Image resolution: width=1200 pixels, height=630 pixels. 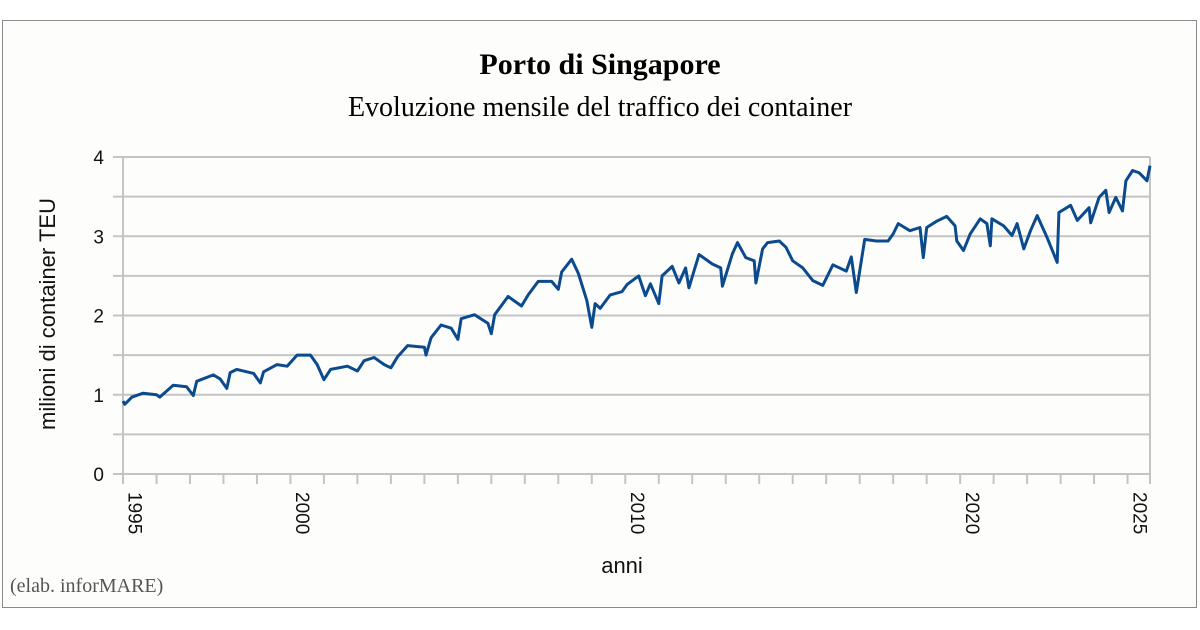 What do you see at coordinates (600, 64) in the screenshot?
I see `chart-title: Porto di Singapore` at bounding box center [600, 64].